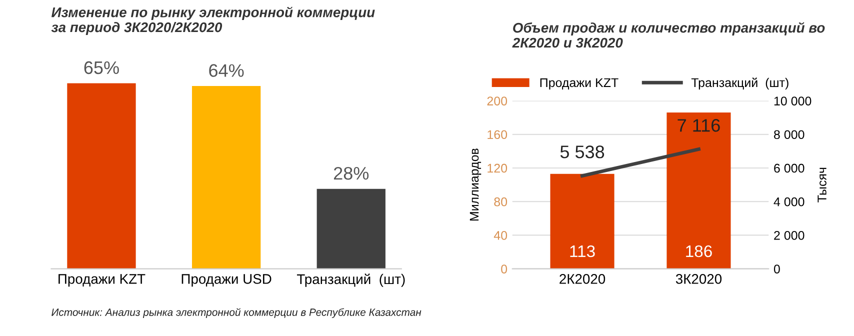 The image size is (854, 336). I want to click on y2-axis-title: Тысяч, so click(822, 185).